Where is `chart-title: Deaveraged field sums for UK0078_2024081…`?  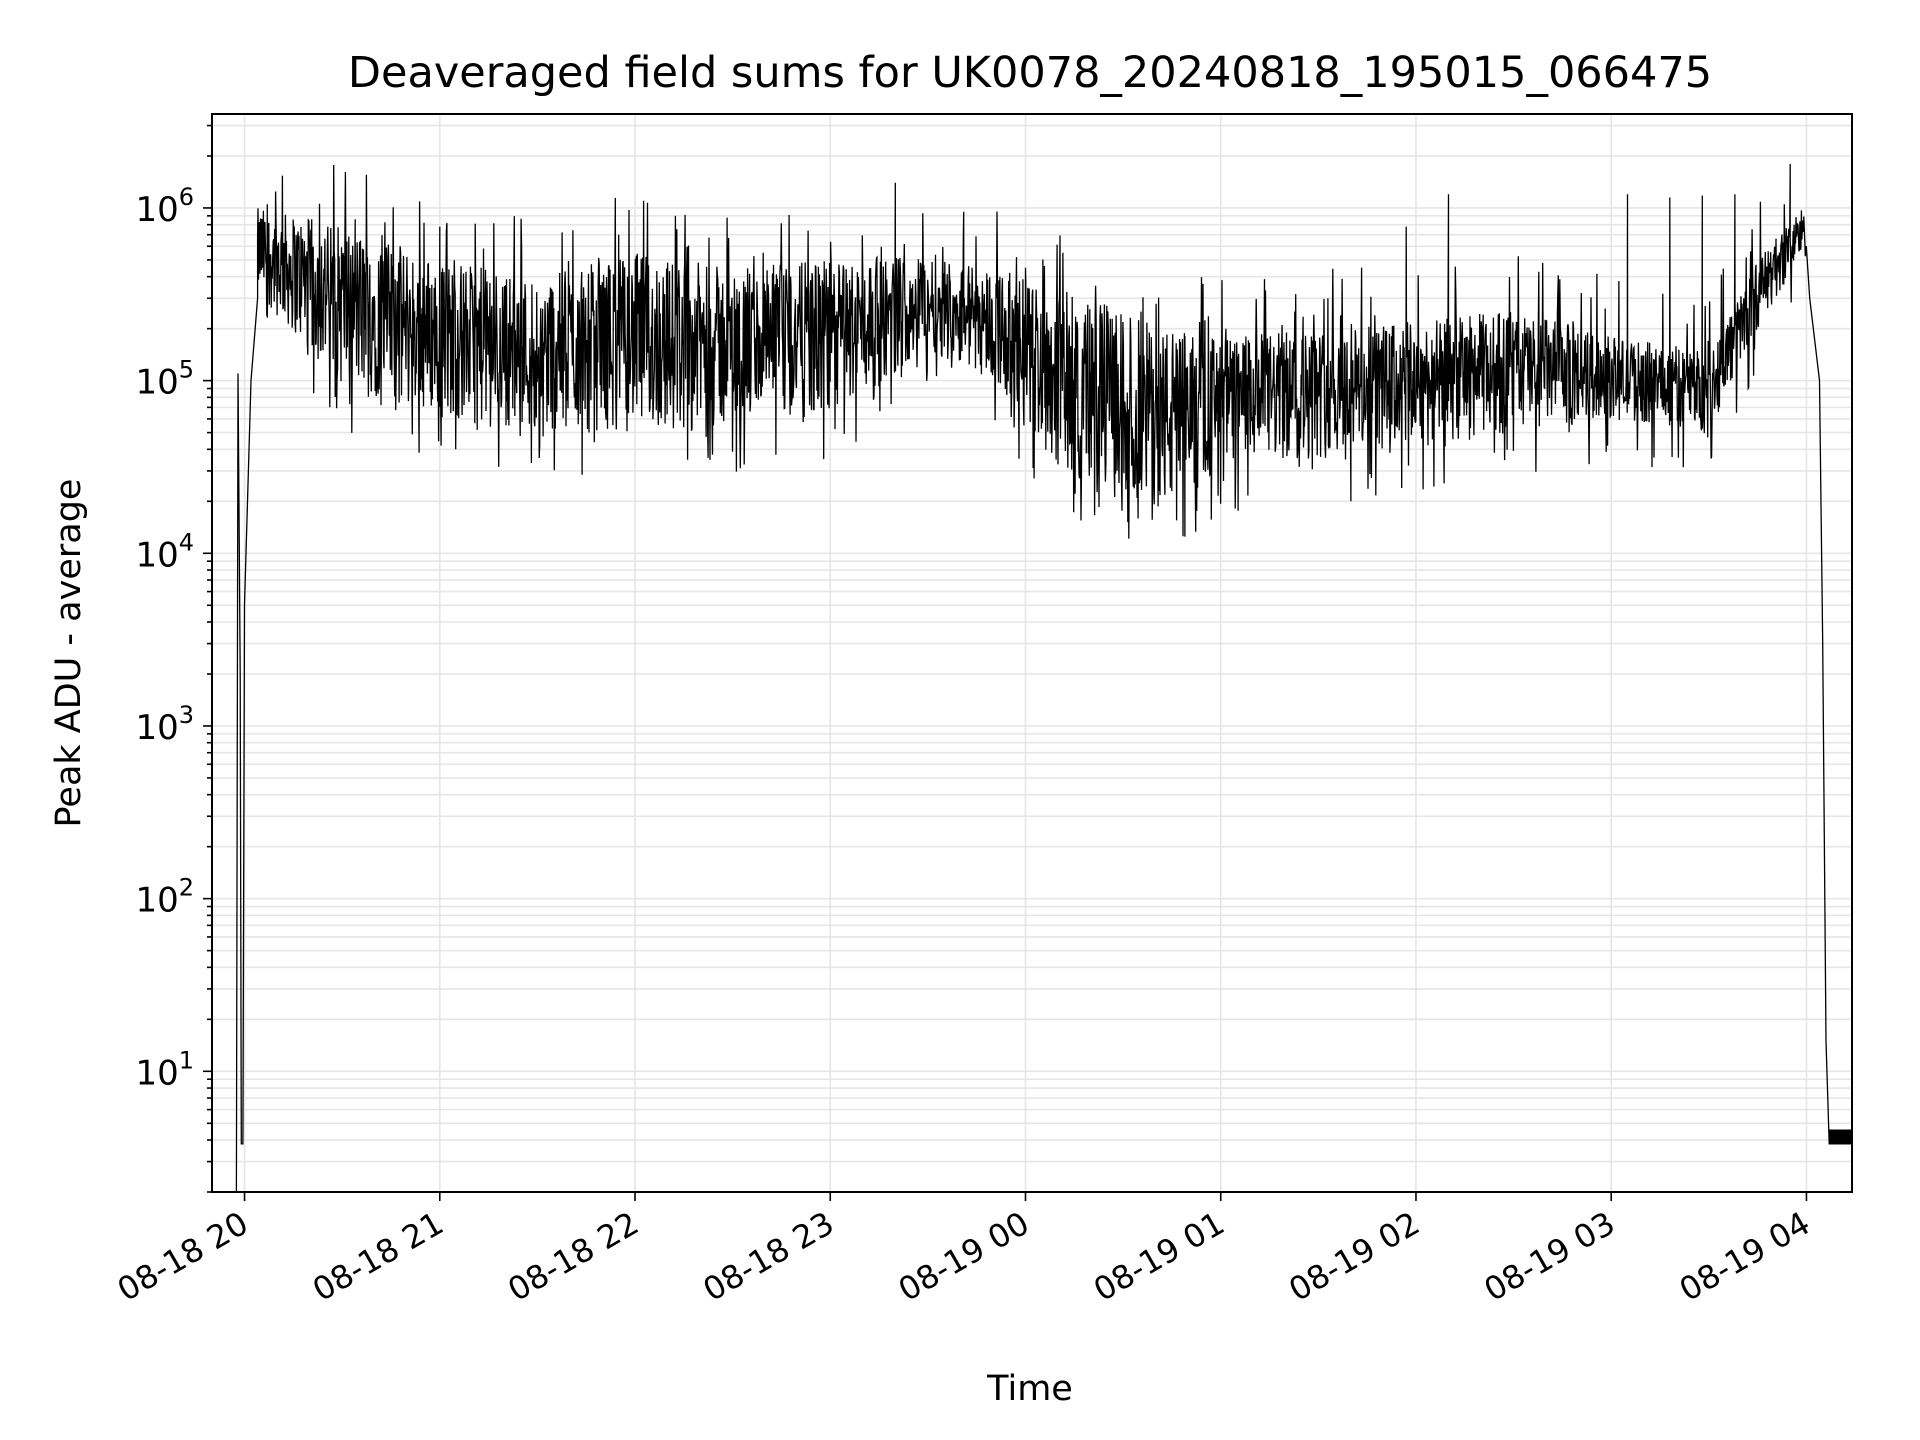
chart-title: Deaveraged field sums for UK0078_2024081… is located at coordinates (1030, 73).